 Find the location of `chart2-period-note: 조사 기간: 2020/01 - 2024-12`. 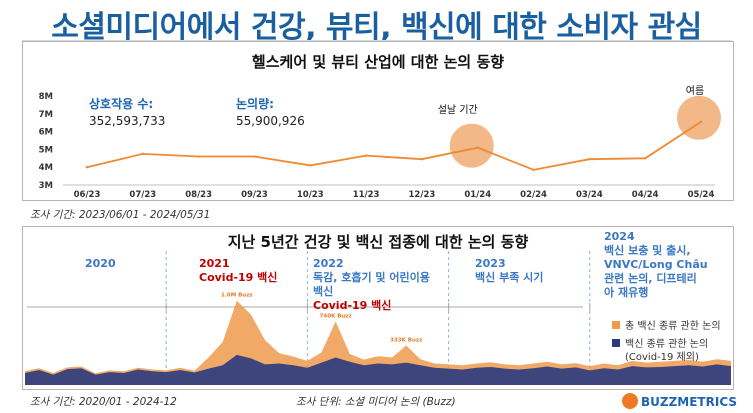

chart2-period-note: 조사 기간: 2020/01 - 2024-12 is located at coordinates (103, 402).